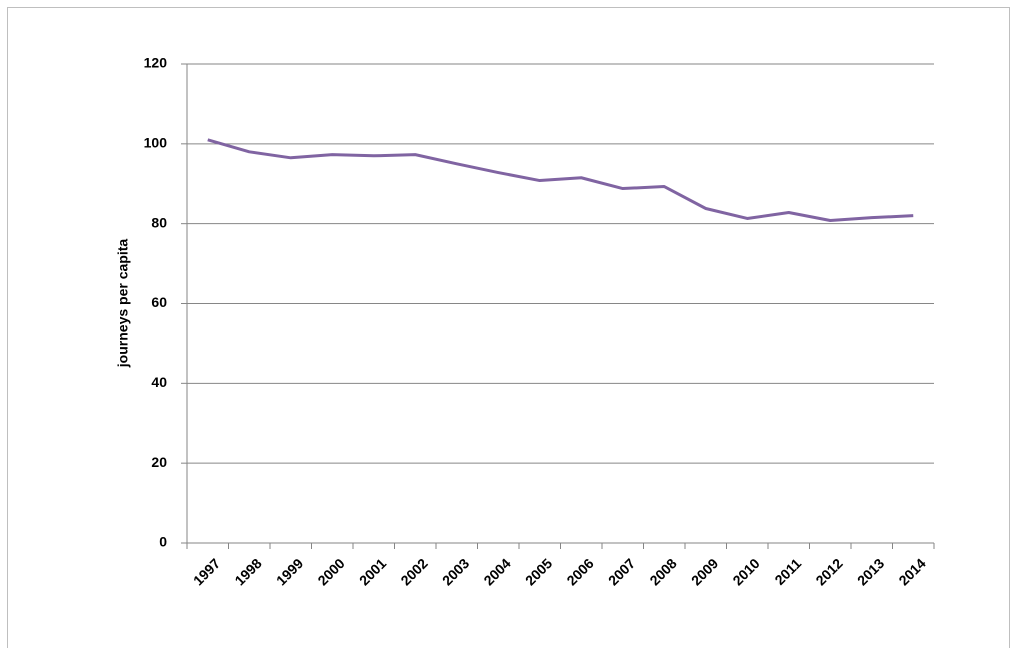 The image size is (1011, 653). What do you see at coordinates (163, 542) in the screenshot?
I see `y-tick-label: 0` at bounding box center [163, 542].